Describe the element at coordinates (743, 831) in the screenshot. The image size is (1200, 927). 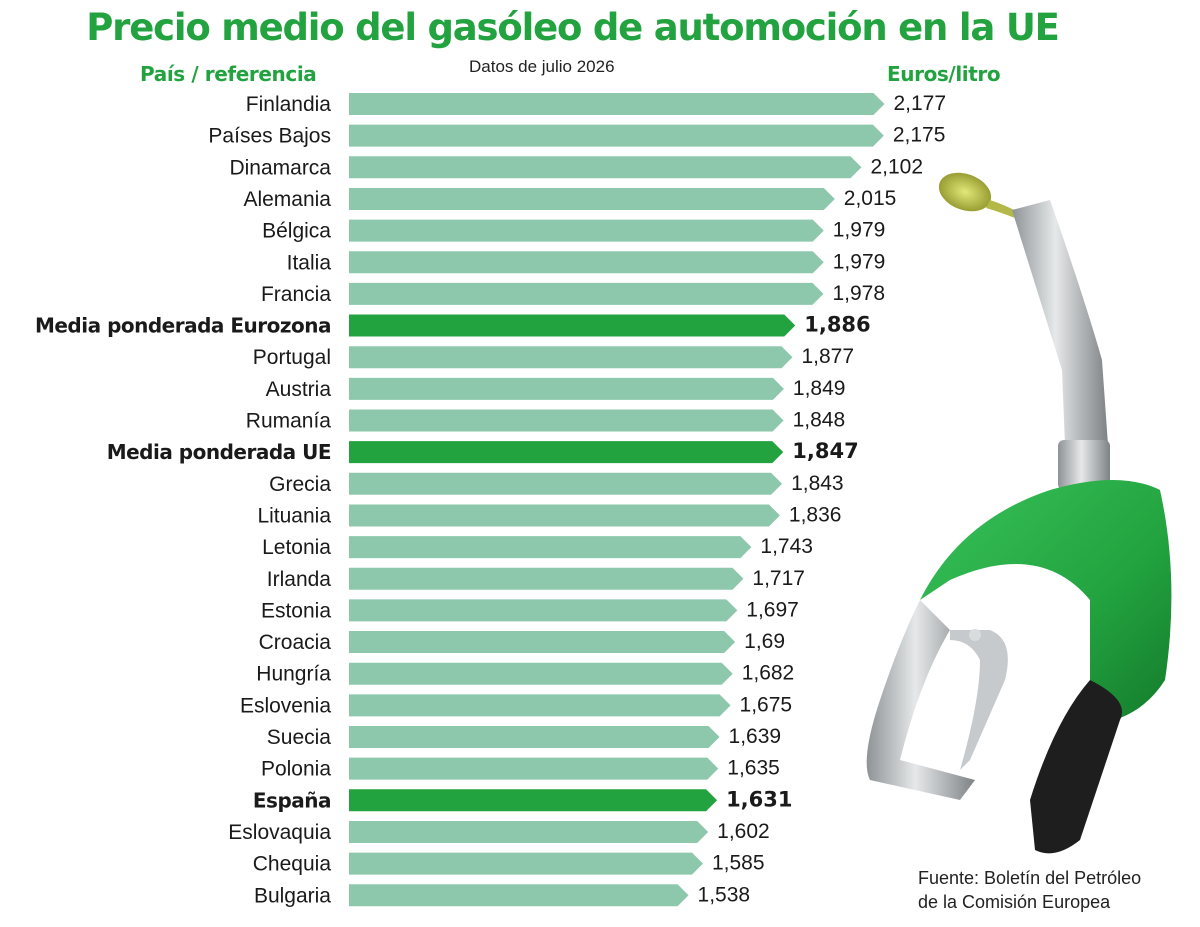
I see `value-label: 1,602` at that location.